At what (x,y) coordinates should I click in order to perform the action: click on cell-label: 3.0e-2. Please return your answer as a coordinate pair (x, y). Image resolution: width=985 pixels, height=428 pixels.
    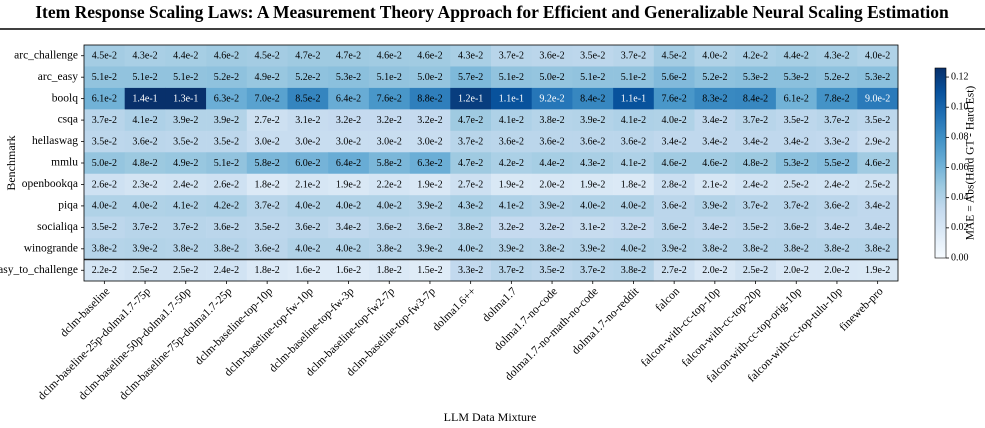
    Looking at the image, I should click on (307, 141).